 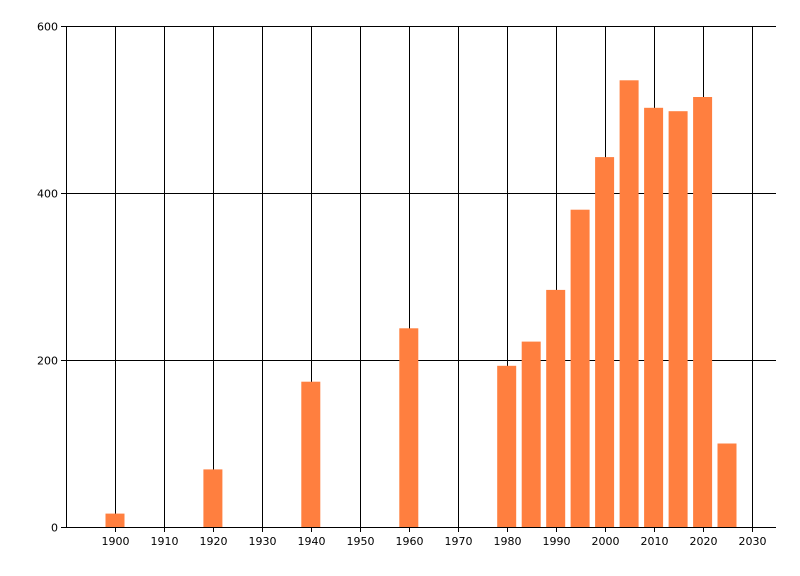 I want to click on y-tick-labels: 0 200 400 600, so click(x=51, y=278).